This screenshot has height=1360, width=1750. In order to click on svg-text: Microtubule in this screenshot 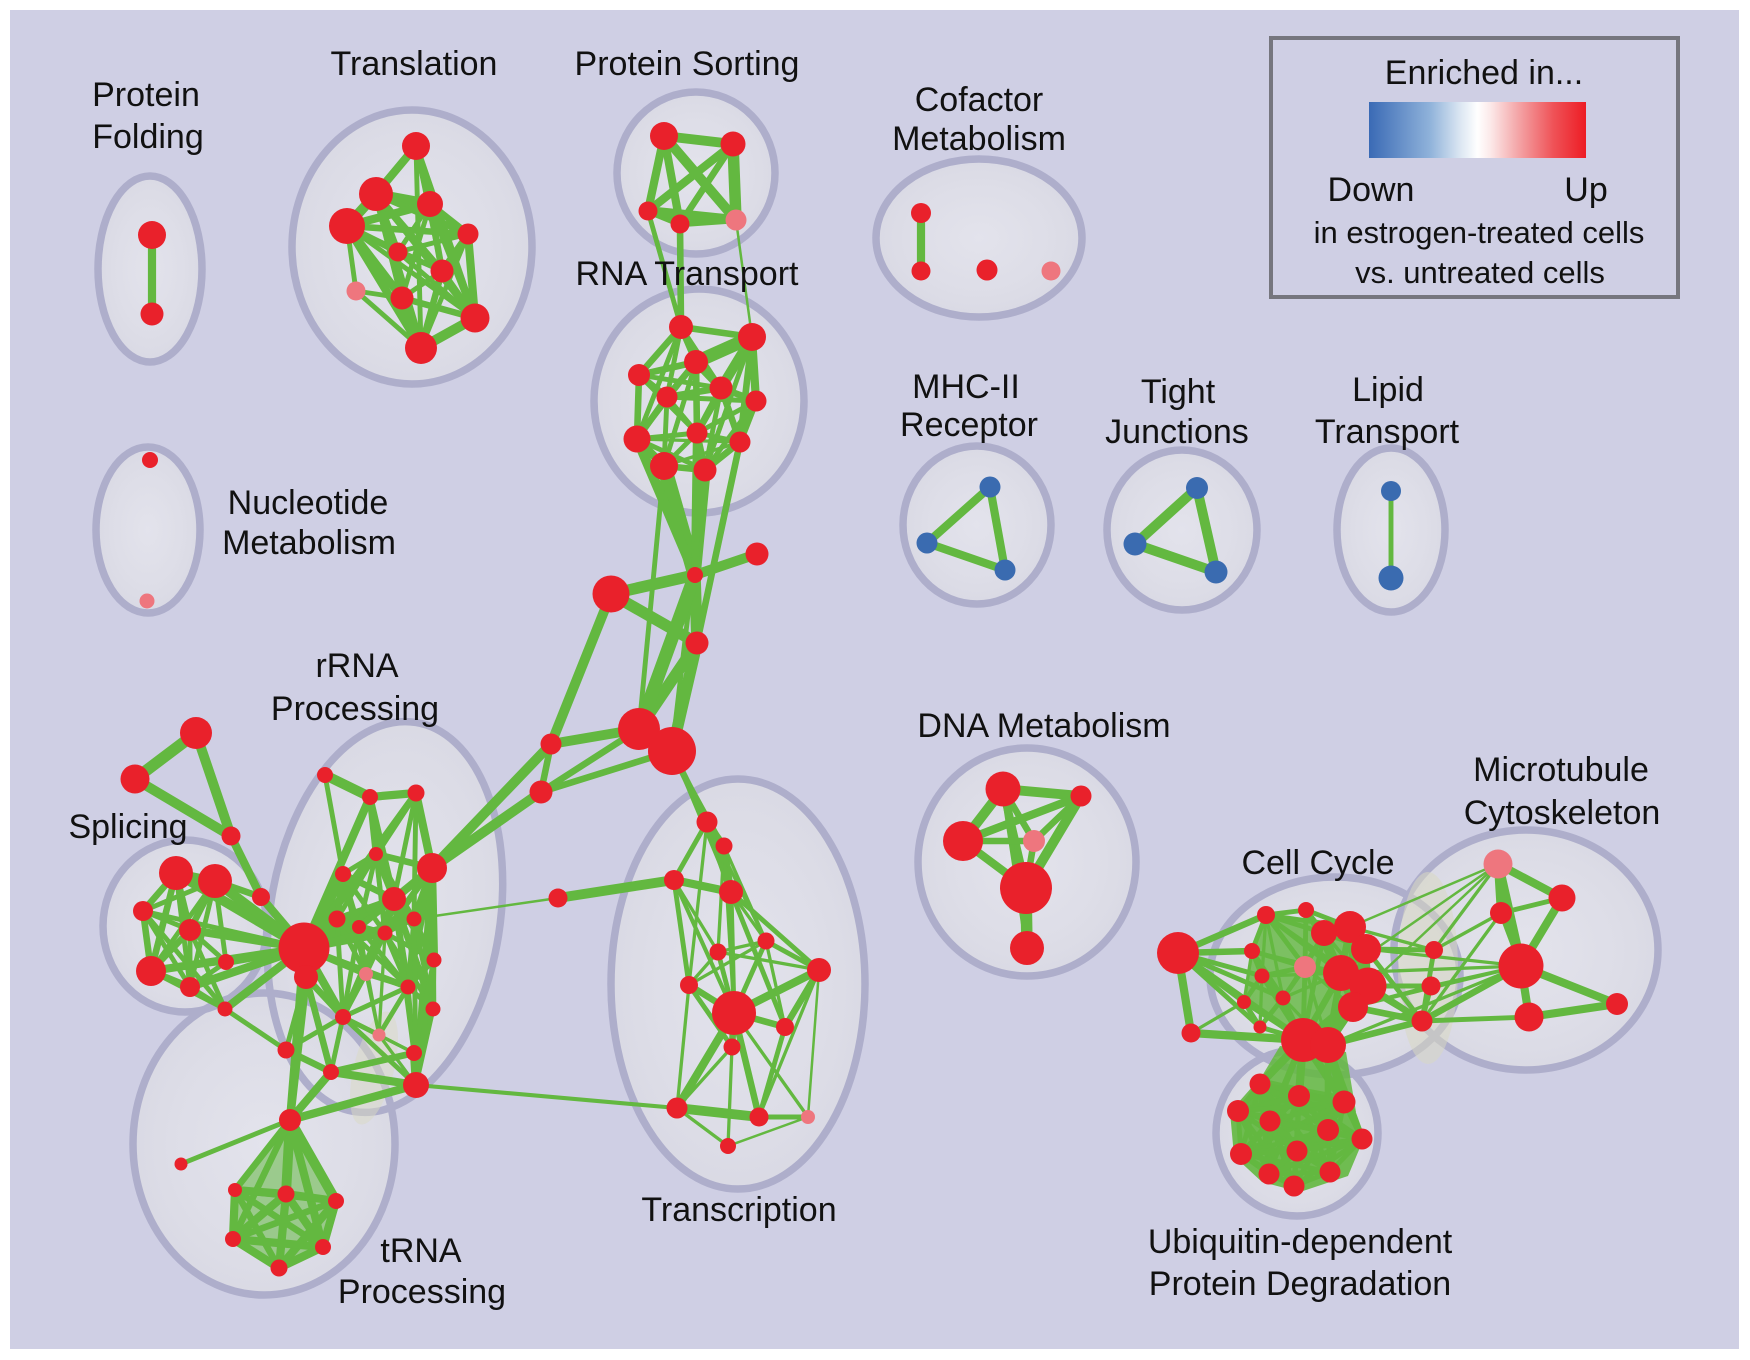, I will do `click(1561, 770)`.